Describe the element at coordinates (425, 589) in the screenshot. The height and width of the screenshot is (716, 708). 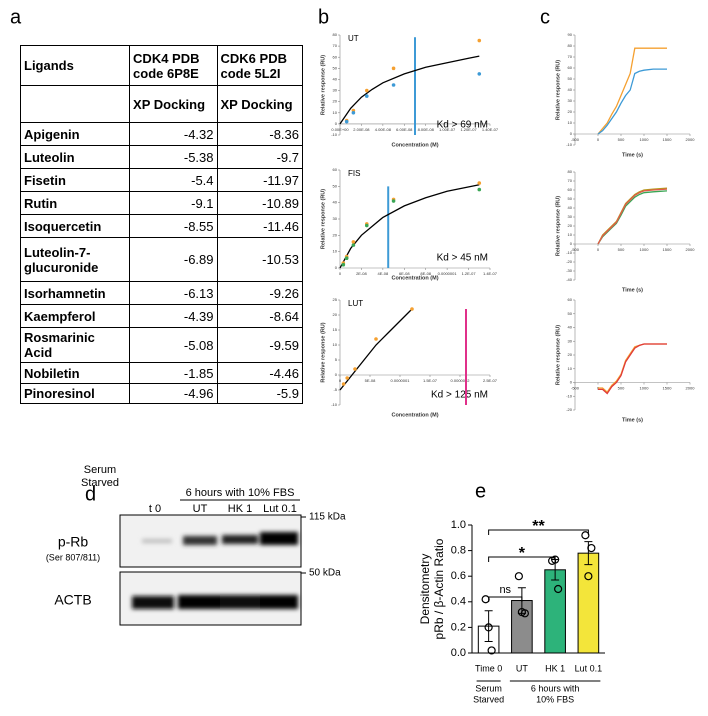
I see `y-axis-label: Densitometry` at that location.